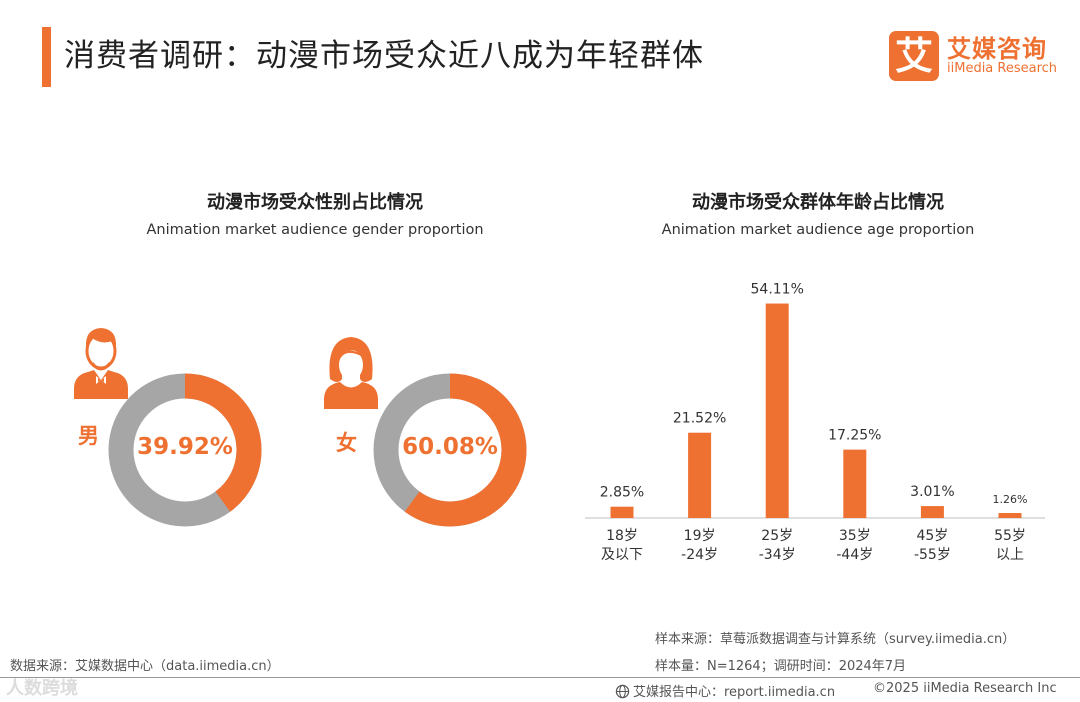 The width and height of the screenshot is (1080, 702). What do you see at coordinates (622, 691) in the screenshot?
I see `globe-icon` at bounding box center [622, 691].